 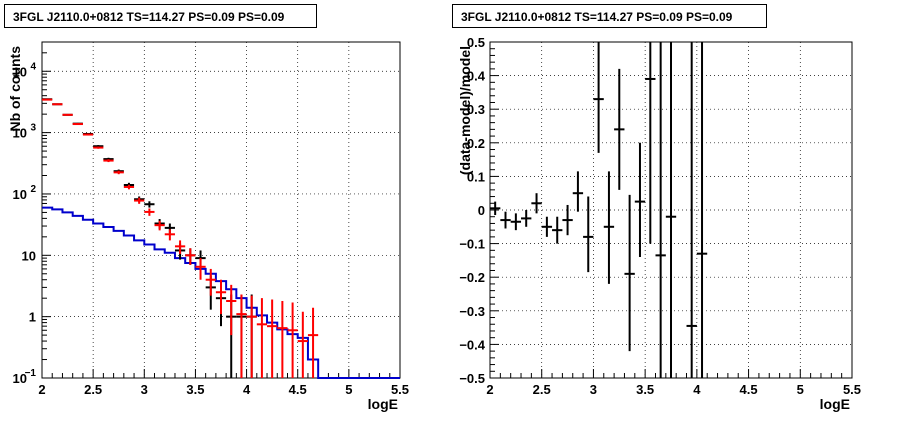 What do you see at coordinates (33, 66) in the screenshot?
I see `left-y-tick-exponent: 4` at bounding box center [33, 66].